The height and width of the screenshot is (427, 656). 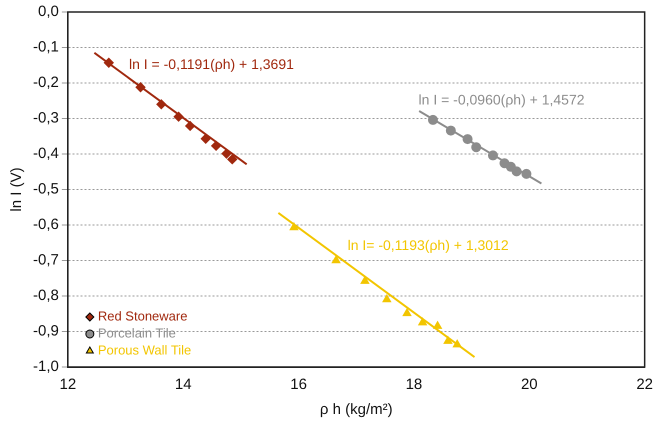 I want to click on y-axis-title: ln I (V), so click(x=17, y=189).